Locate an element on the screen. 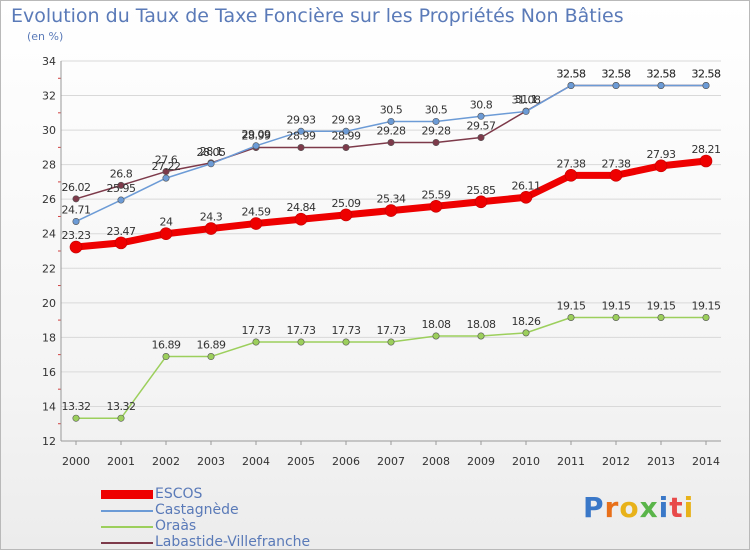  legend-label: Oraàs is located at coordinates (176, 526).